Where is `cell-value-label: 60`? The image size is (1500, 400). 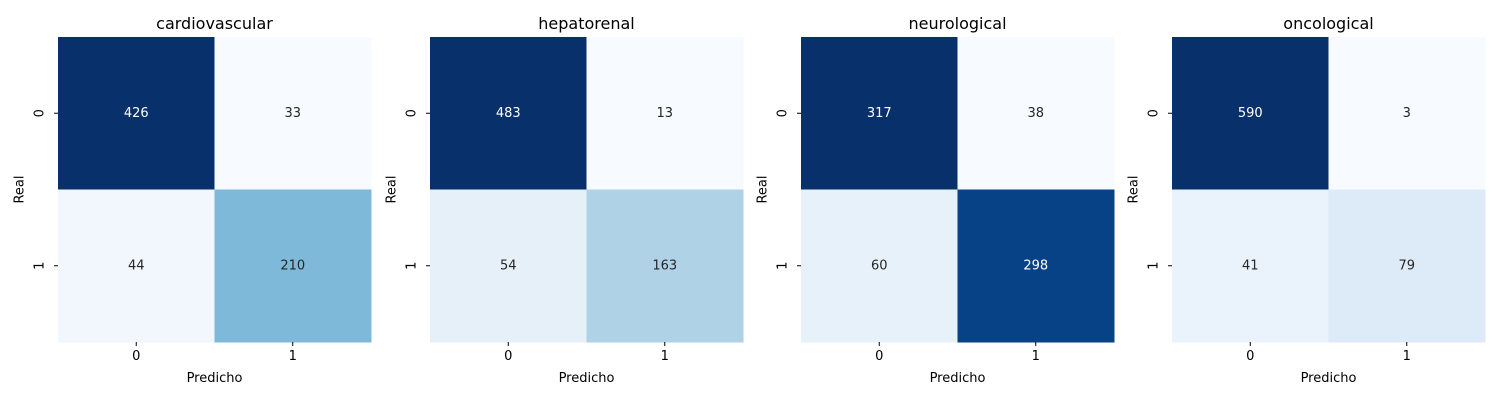
cell-value-label: 60 is located at coordinates (879, 265).